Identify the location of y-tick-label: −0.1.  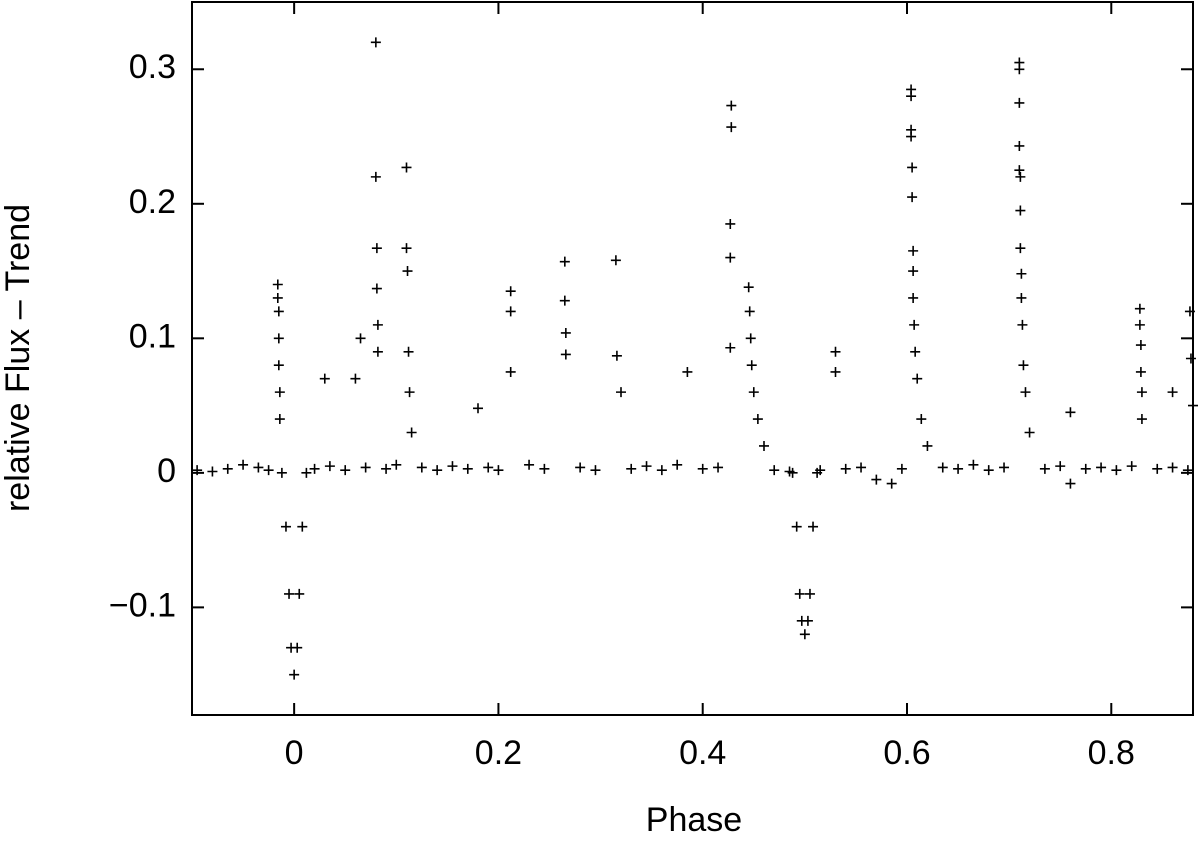
(142, 605).